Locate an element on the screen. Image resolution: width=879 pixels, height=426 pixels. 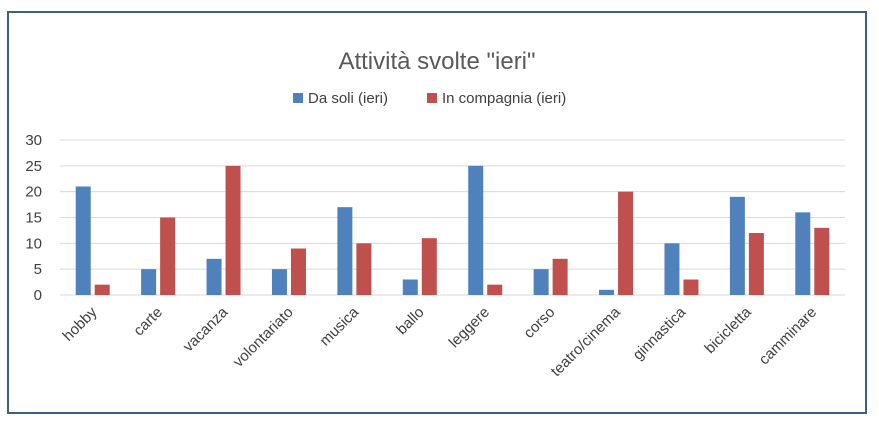
x-tick-label: ginnastica is located at coordinates (660, 333).